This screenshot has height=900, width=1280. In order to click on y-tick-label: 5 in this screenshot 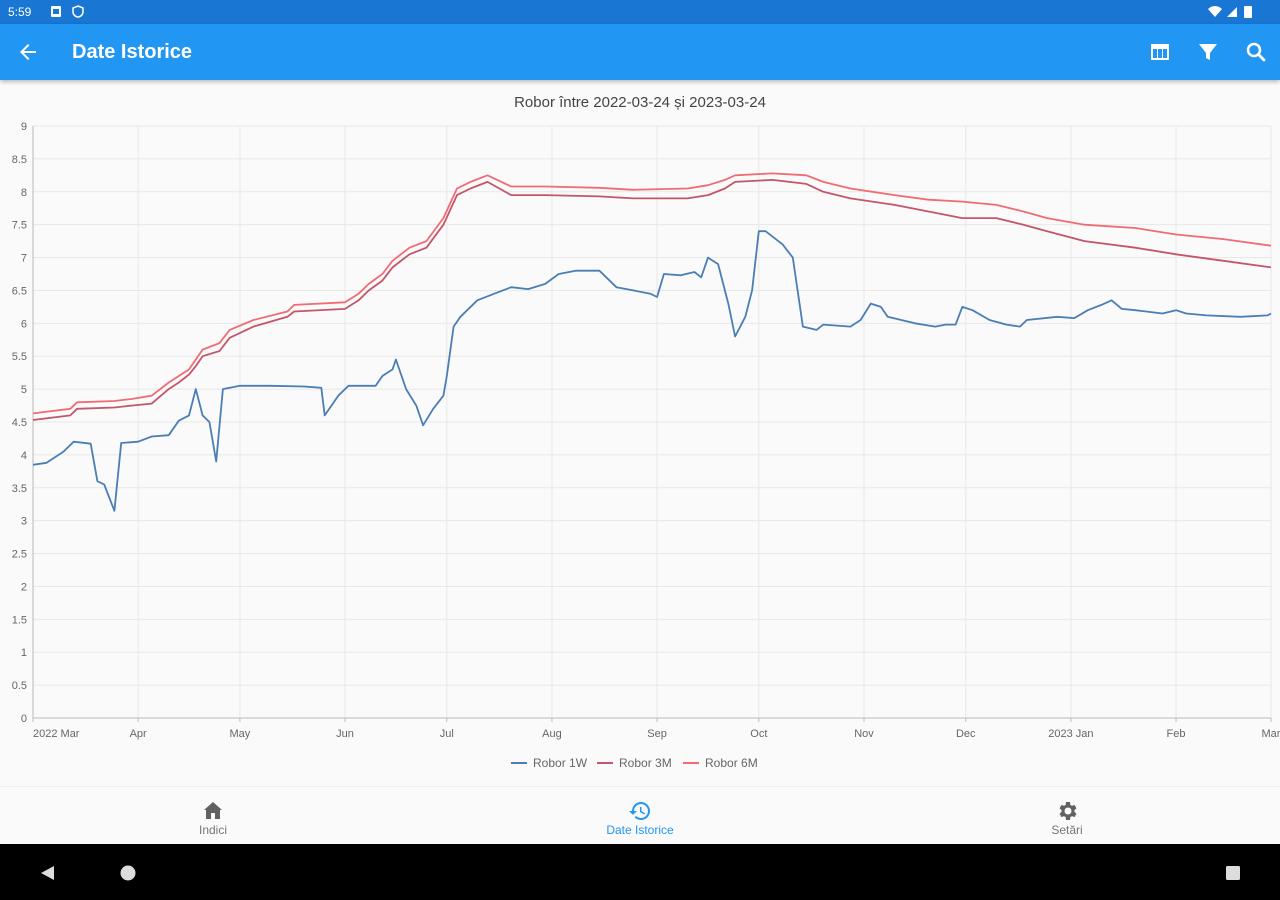, I will do `click(24, 390)`.